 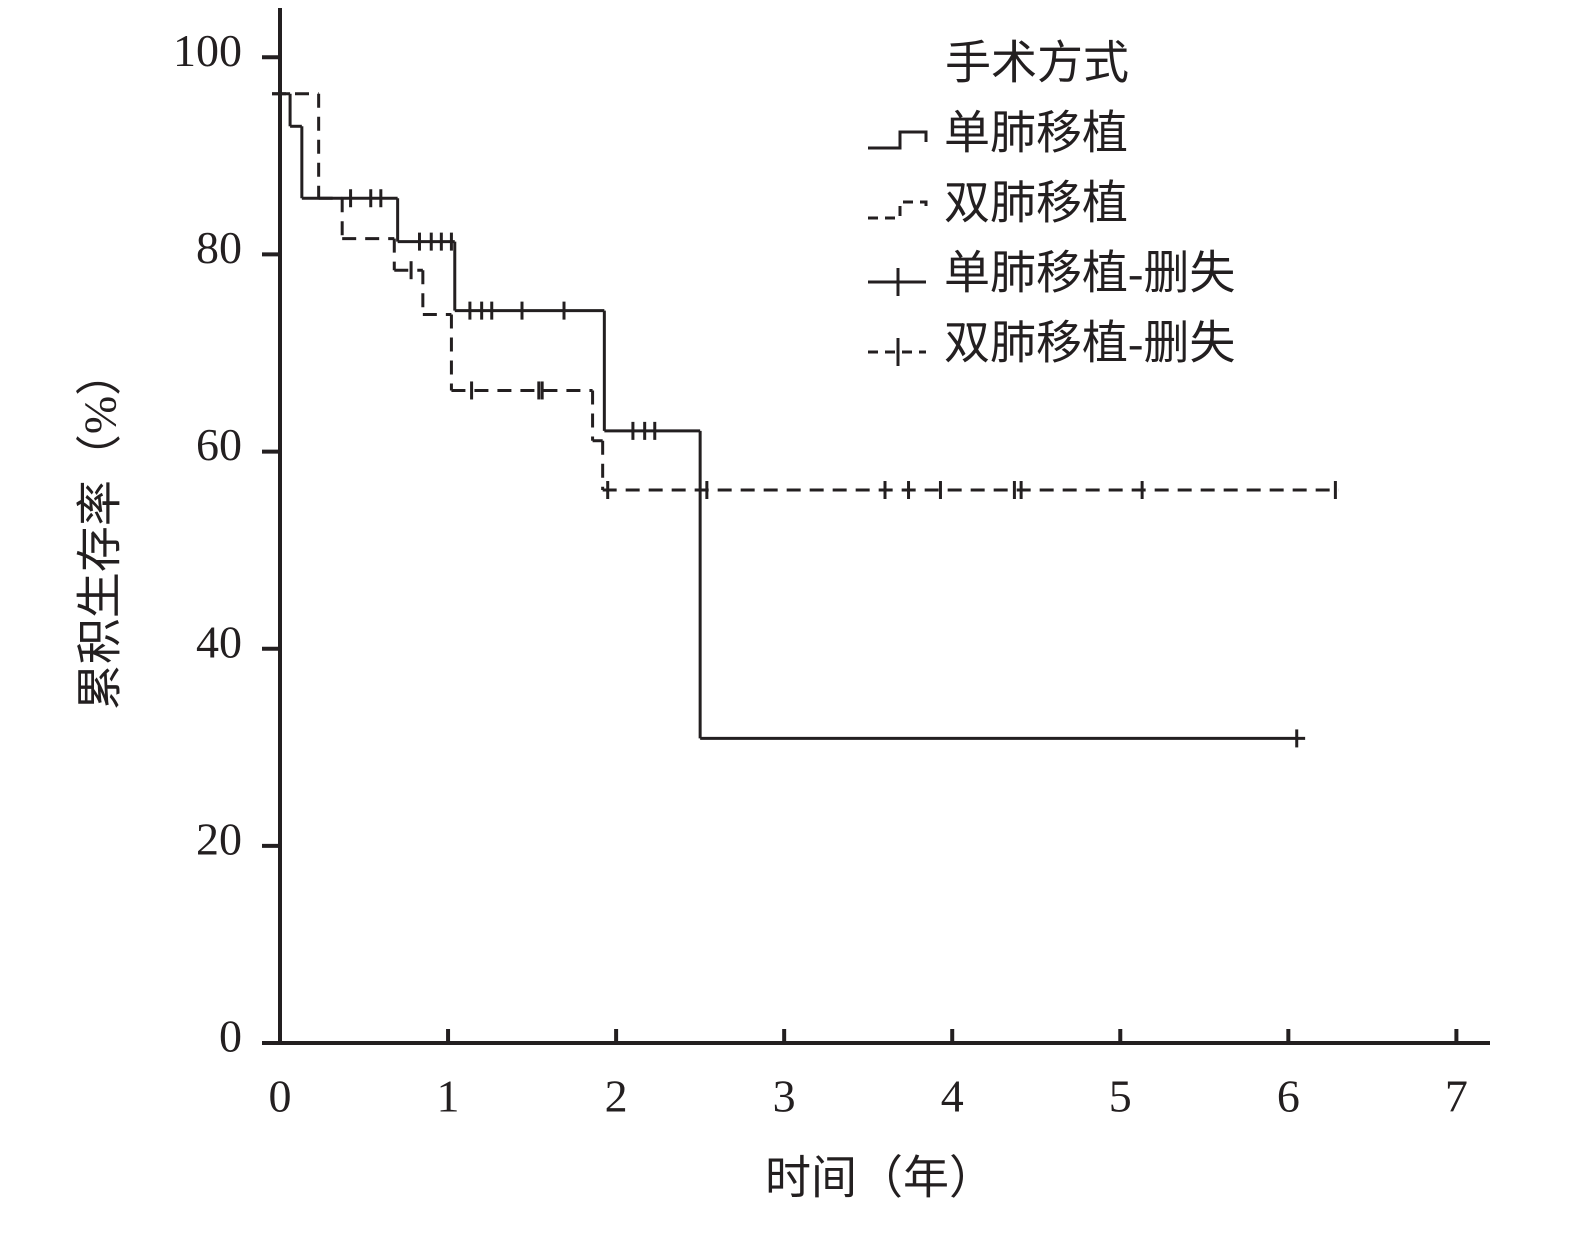 I want to click on y-tick-label: 20, so click(x=219, y=838).